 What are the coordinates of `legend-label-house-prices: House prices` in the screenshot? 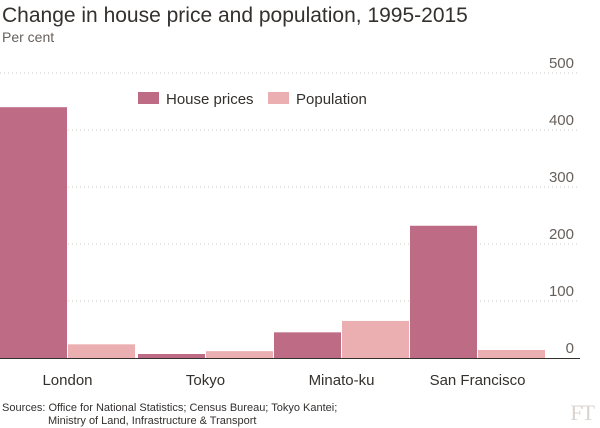 It's located at (210, 99).